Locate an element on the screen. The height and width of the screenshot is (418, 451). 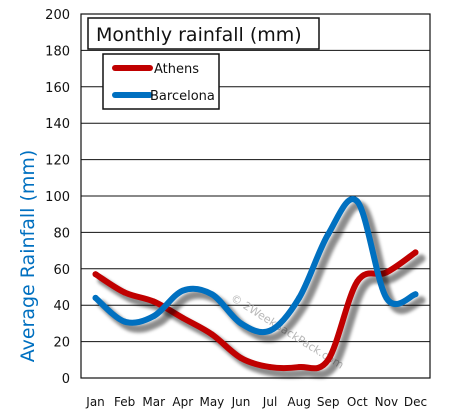
x-tick-label: Aug is located at coordinates (298, 402).